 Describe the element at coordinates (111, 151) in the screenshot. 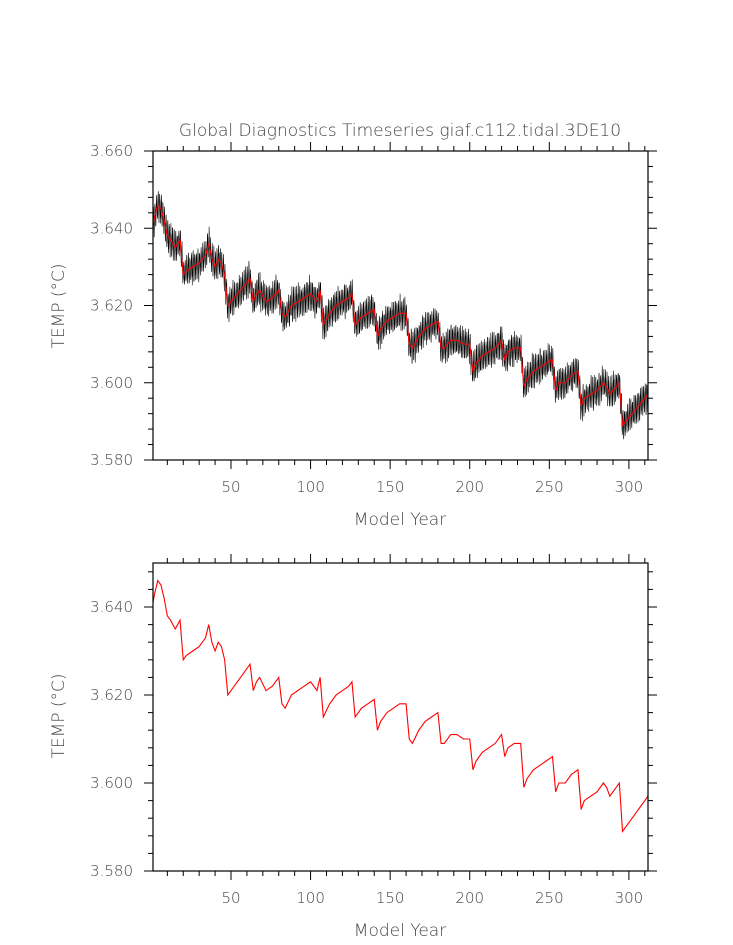

I see `y-tick-label: 3.660` at that location.